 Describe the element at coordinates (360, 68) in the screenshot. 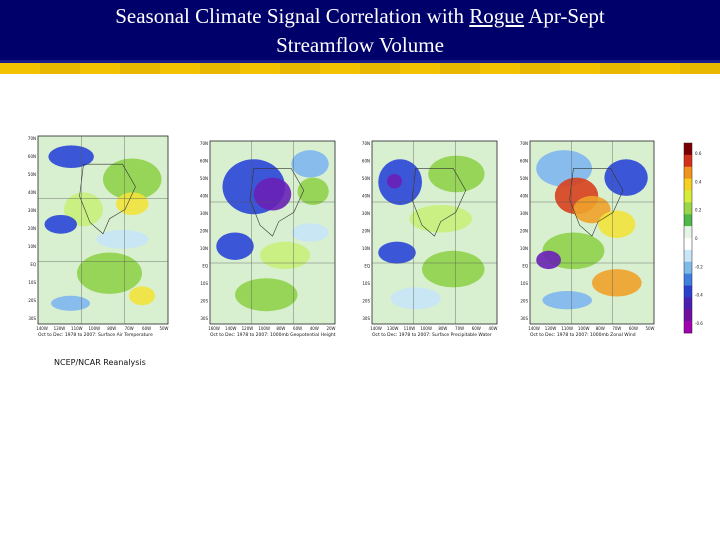

I see `banner-accent-bar` at that location.